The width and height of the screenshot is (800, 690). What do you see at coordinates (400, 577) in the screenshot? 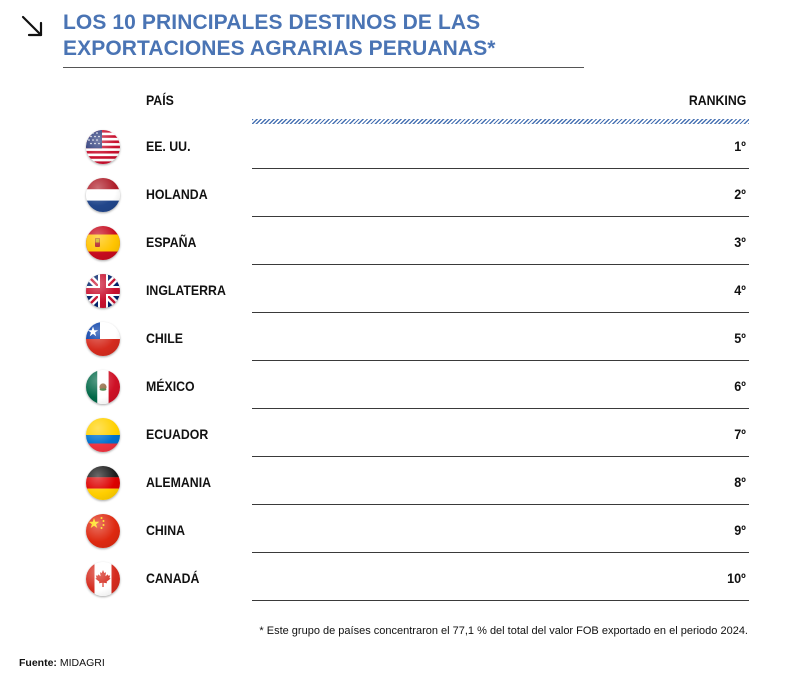
I see `table-row: CANADÁ 10º` at bounding box center [400, 577].